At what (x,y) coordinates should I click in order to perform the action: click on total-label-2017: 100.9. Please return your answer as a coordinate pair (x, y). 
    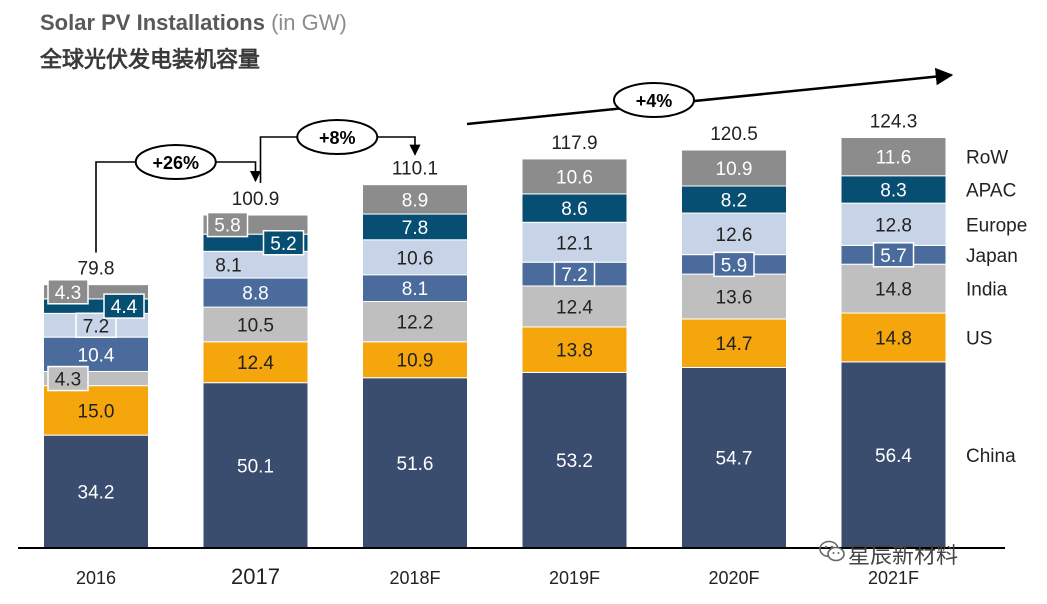
    Looking at the image, I should click on (256, 199).